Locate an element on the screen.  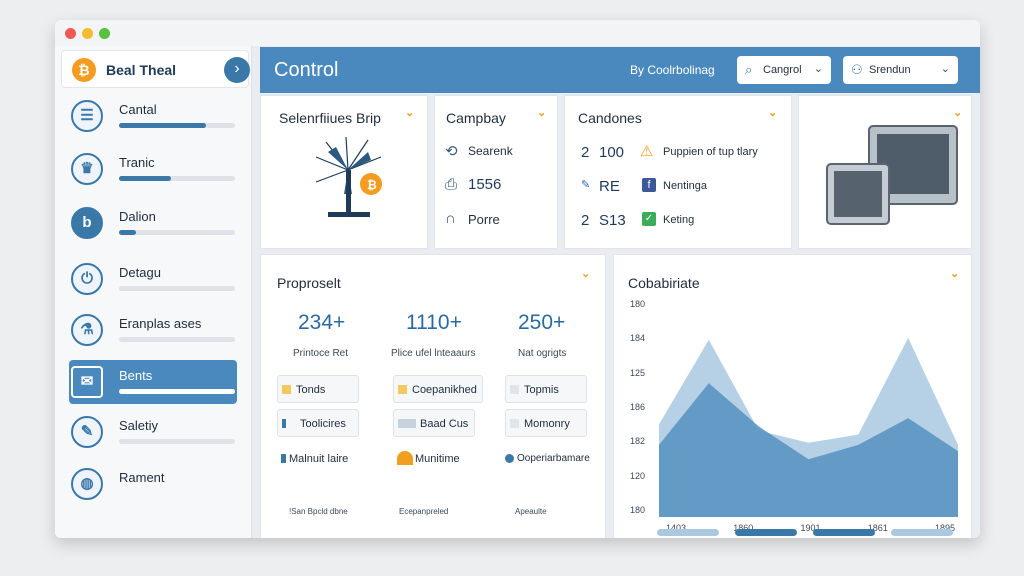
chip-munitime: Munitime is located at coordinates (434, 459).